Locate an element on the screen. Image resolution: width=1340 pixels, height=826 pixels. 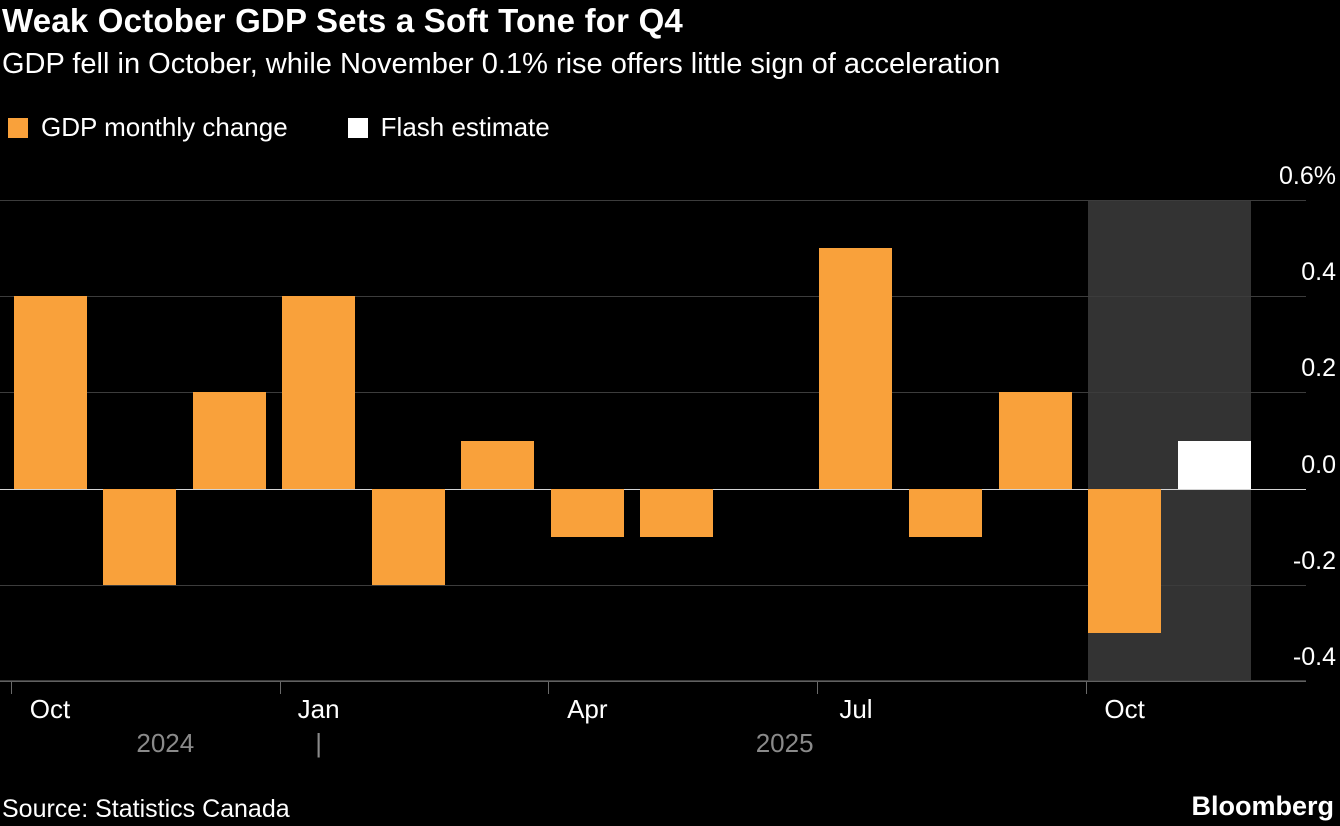
white-swatch-icon is located at coordinates (357, 127).